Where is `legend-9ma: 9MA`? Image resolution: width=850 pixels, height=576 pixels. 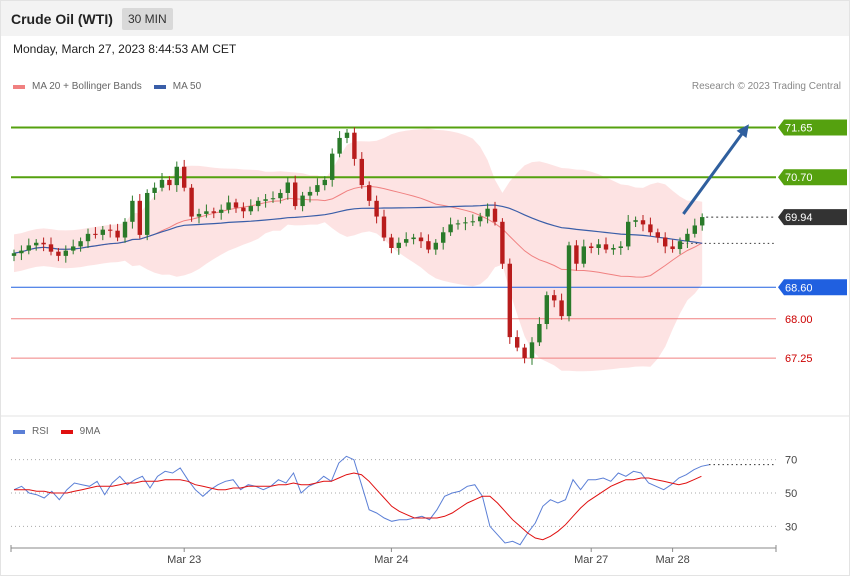 legend-9ma: 9MA is located at coordinates (80, 431).